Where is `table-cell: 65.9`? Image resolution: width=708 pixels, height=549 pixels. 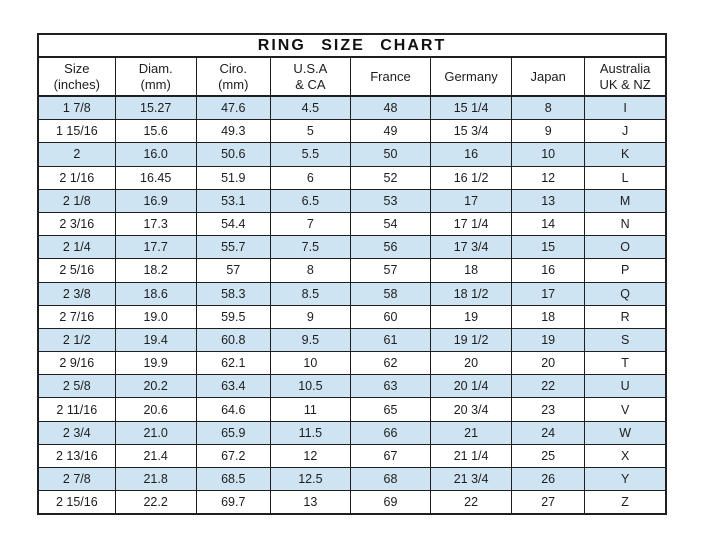 table-cell: 65.9 is located at coordinates (233, 432).